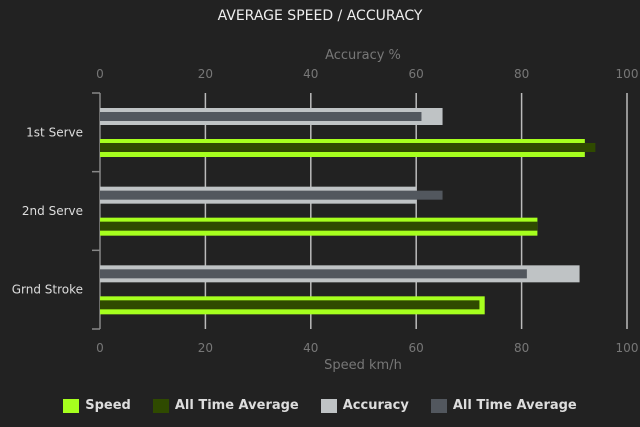 The image size is (640, 427). I want to click on bottom-tick-label: 20, so click(205, 348).